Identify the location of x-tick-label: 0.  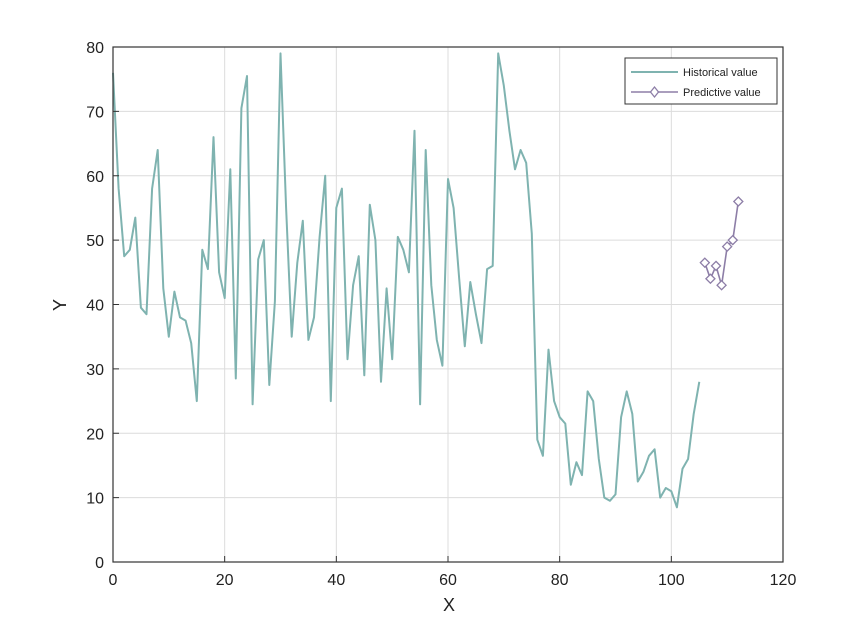
(113, 580).